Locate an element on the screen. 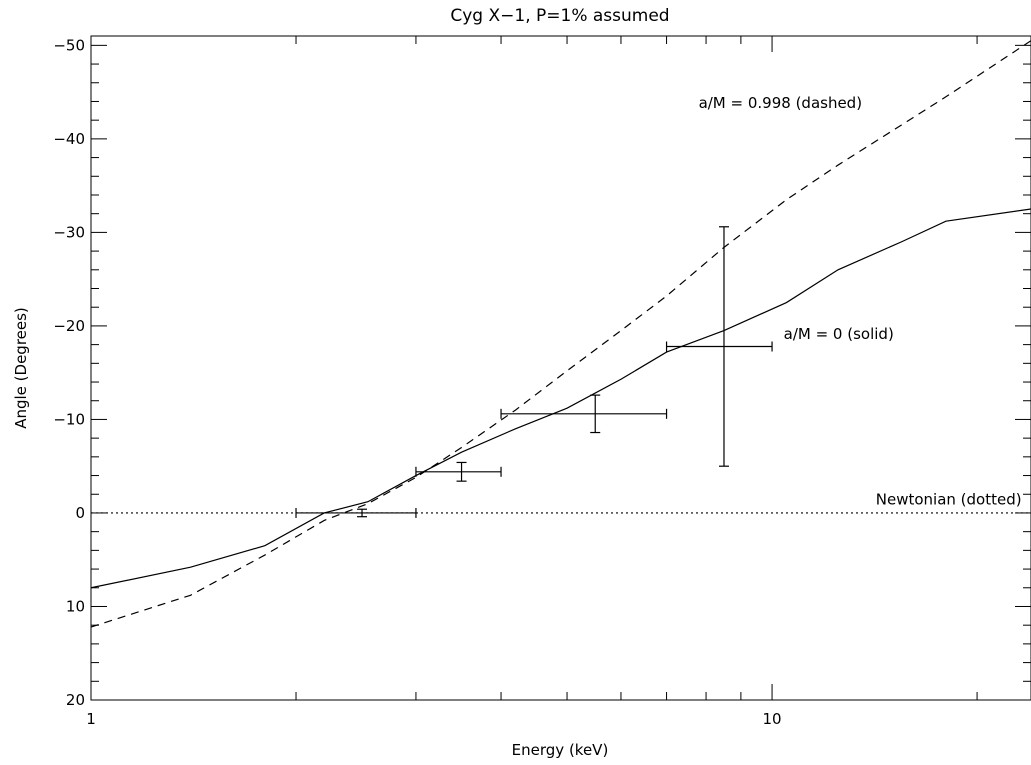  y-tick-label: −10 is located at coordinates (69, 419).